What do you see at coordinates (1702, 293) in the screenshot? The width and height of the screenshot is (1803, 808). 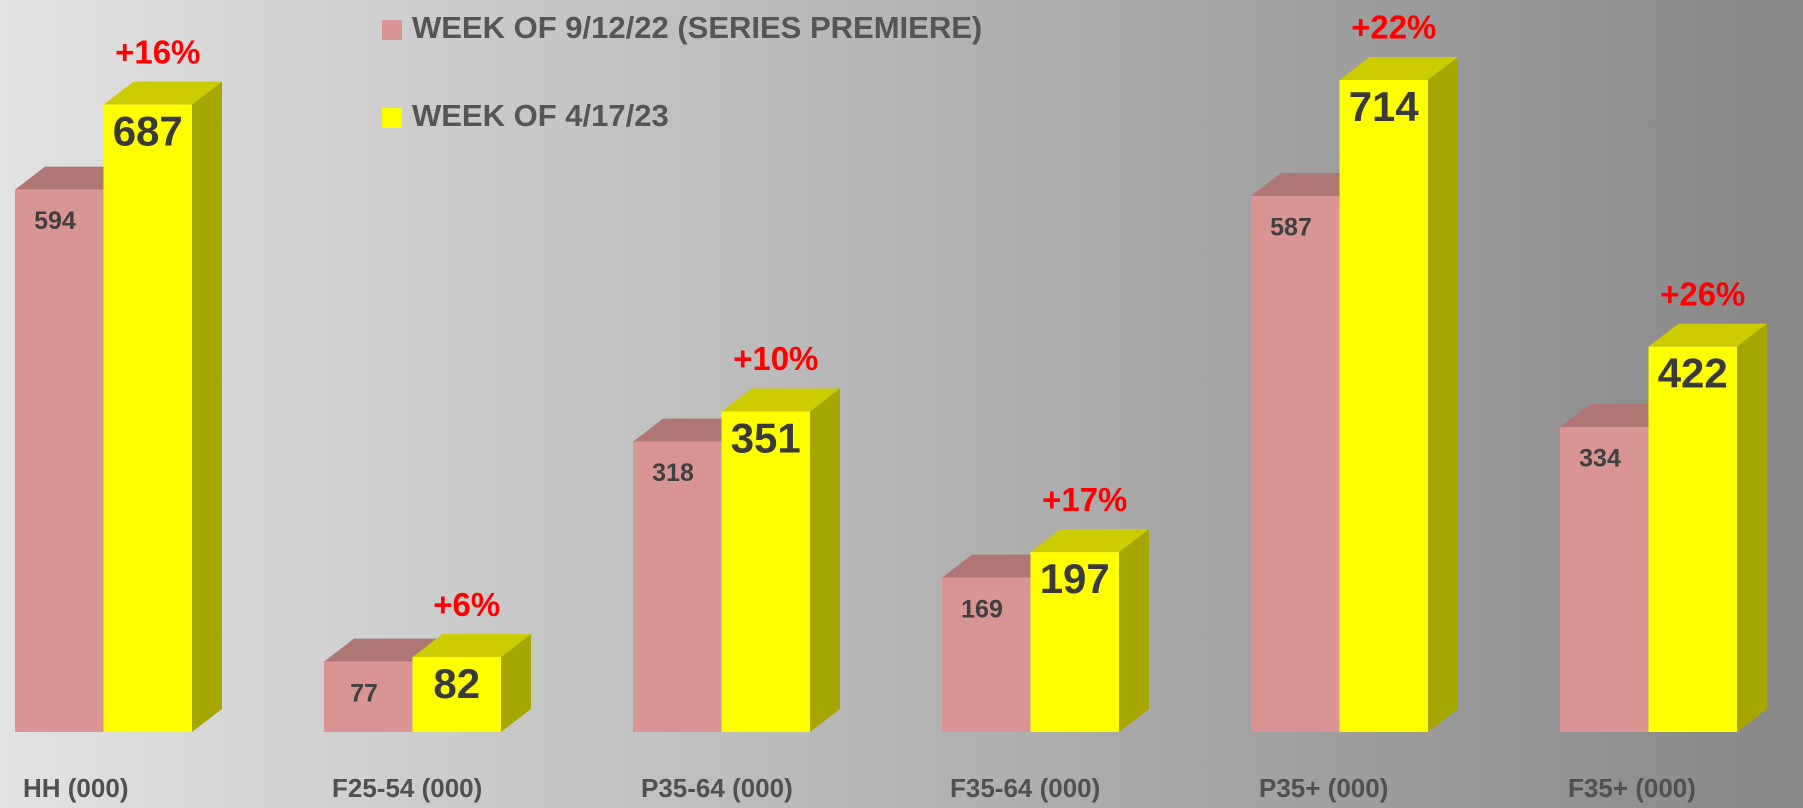 I see `annotation: +26%` at bounding box center [1702, 293].